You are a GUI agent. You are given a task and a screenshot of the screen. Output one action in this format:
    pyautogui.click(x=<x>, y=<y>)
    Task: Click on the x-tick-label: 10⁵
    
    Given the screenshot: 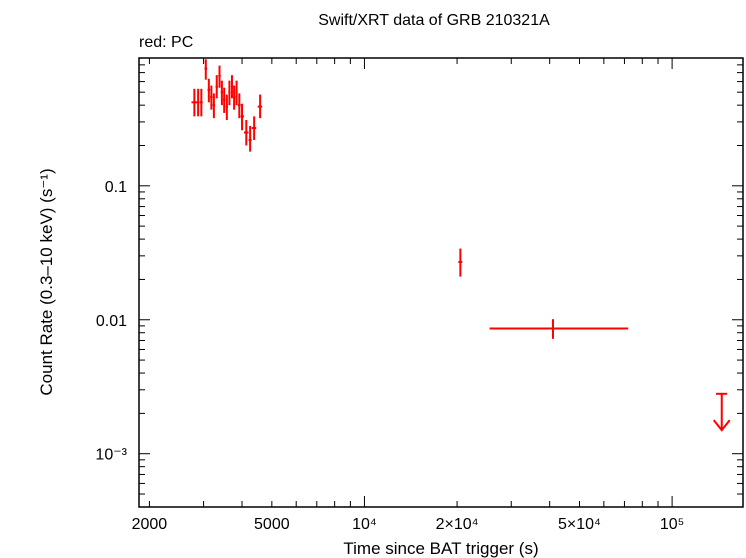 What is the action you would take?
    pyautogui.click(x=672, y=524)
    